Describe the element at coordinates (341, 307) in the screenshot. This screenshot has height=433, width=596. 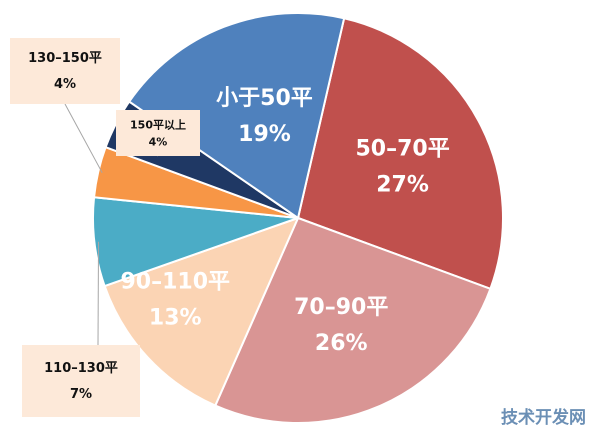
I see `slice-name-label: 70–90平` at that location.